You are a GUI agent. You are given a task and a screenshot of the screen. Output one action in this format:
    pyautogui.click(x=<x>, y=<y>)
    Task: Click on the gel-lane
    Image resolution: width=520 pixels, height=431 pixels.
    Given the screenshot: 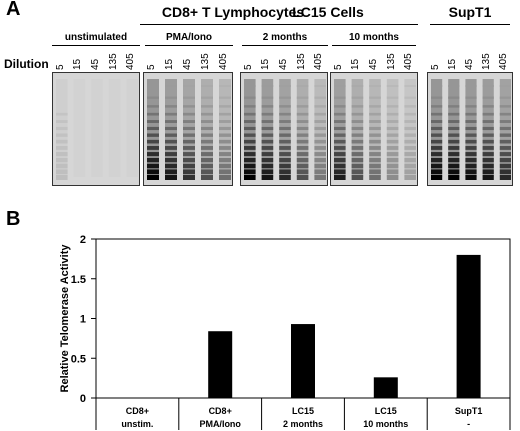 What is the action you would take?
    pyautogui.click(x=79, y=128)
    